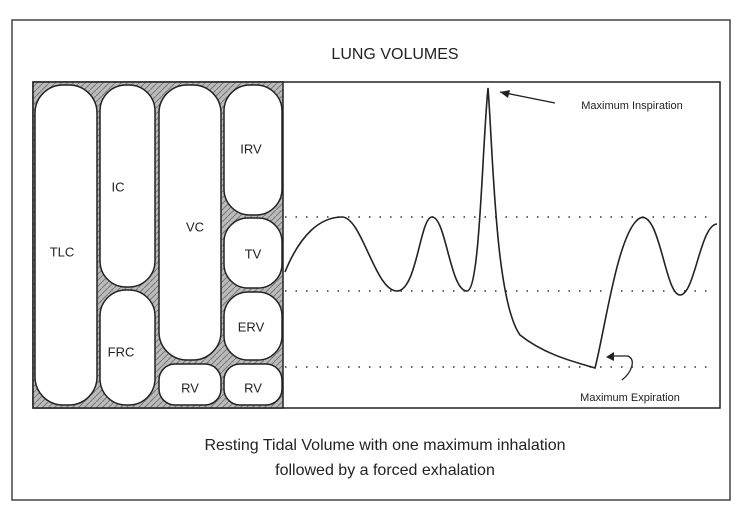  Describe the element at coordinates (630, 398) in the screenshot. I see `annotation: Maximum Expiration` at that location.